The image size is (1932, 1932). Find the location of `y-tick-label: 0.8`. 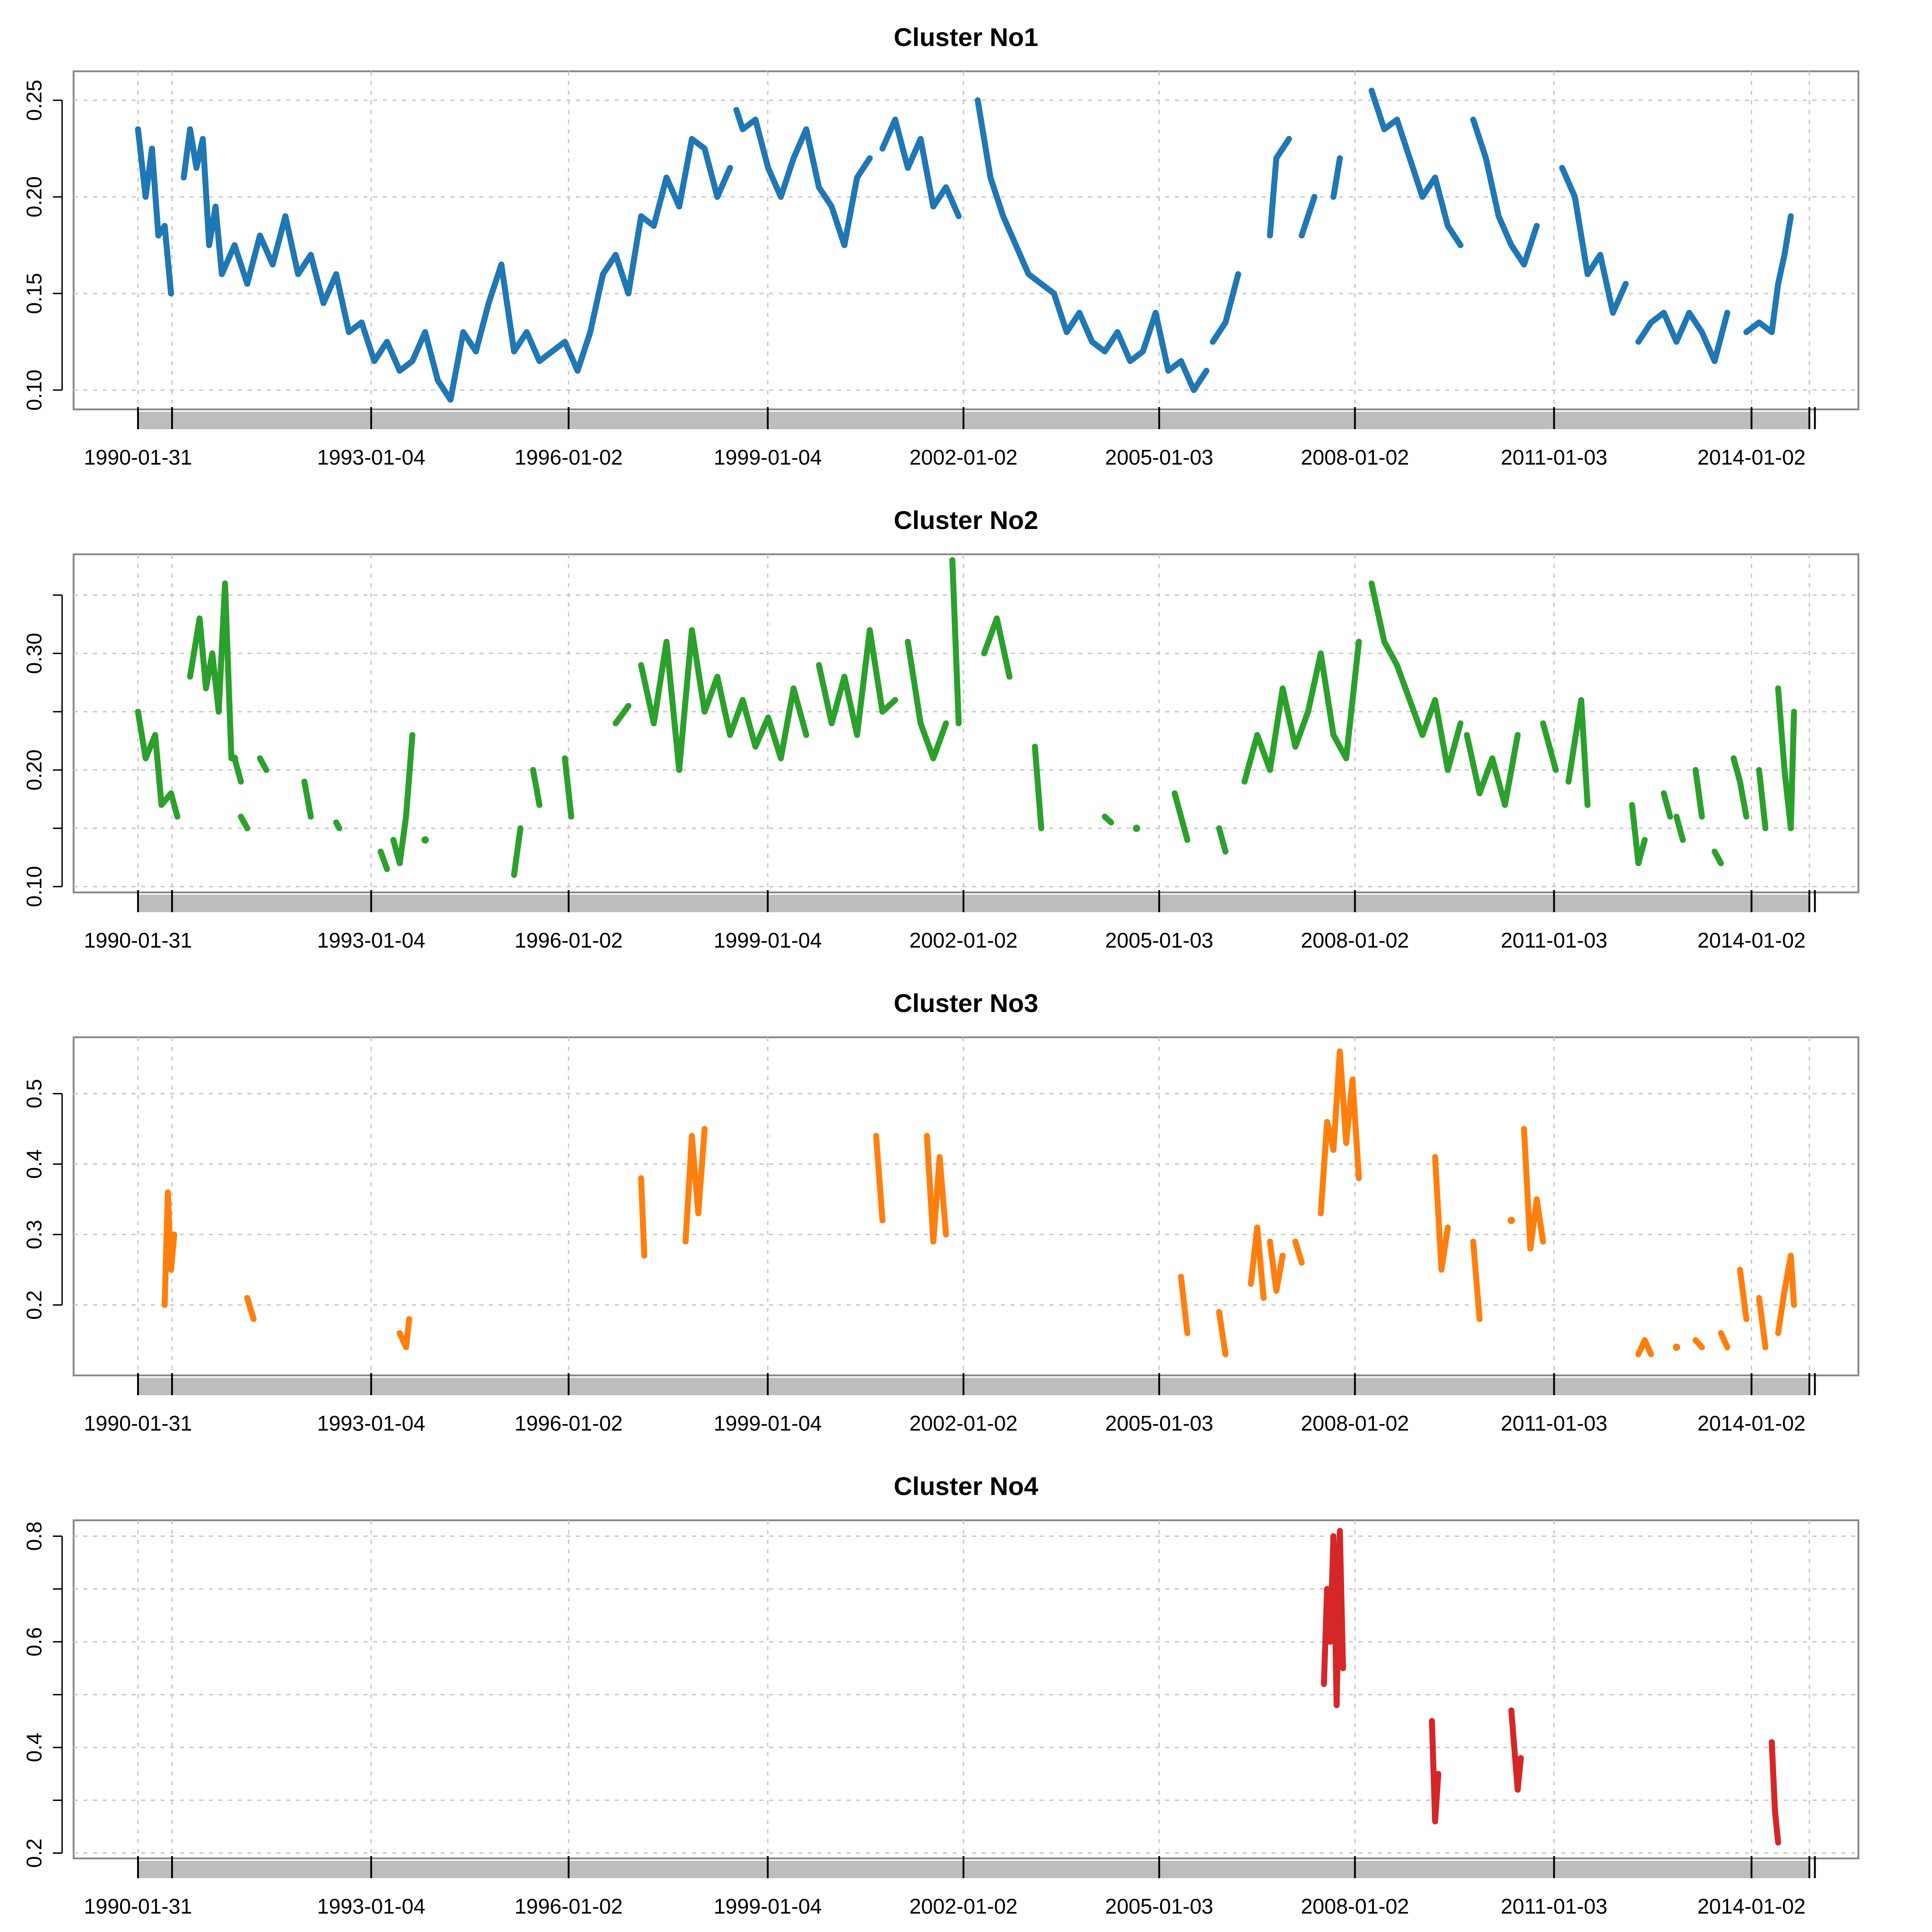

y-tick-label: 0.8 is located at coordinates (34, 1536).